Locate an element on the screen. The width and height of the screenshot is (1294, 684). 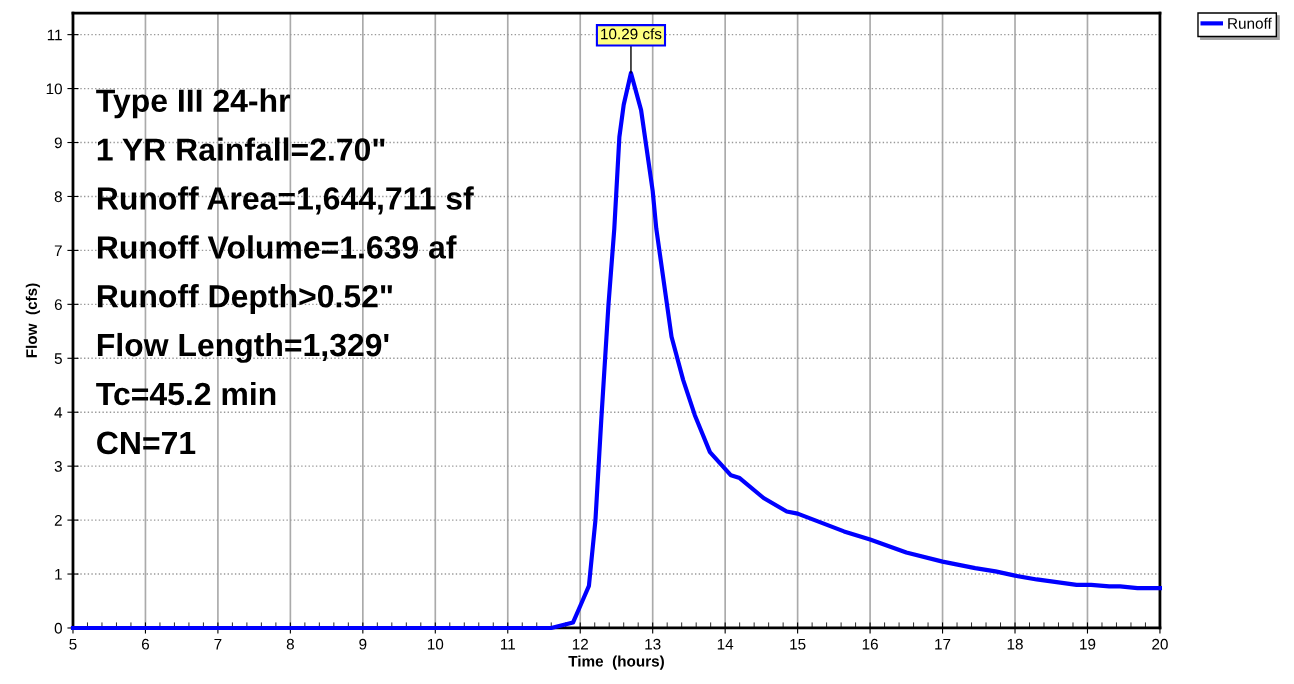
x-tick-label: 9 is located at coordinates (363, 644).